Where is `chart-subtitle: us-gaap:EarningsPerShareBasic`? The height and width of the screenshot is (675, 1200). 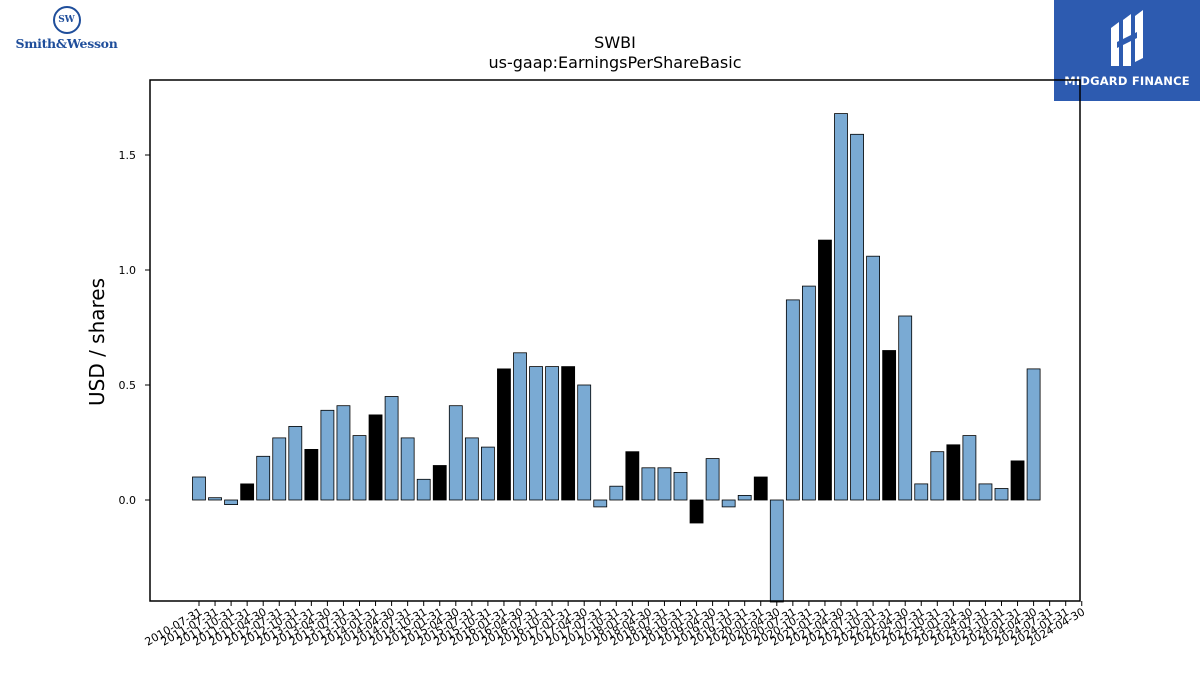
chart-subtitle: us-gaap:EarningsPerShareBasic is located at coordinates (614, 62).